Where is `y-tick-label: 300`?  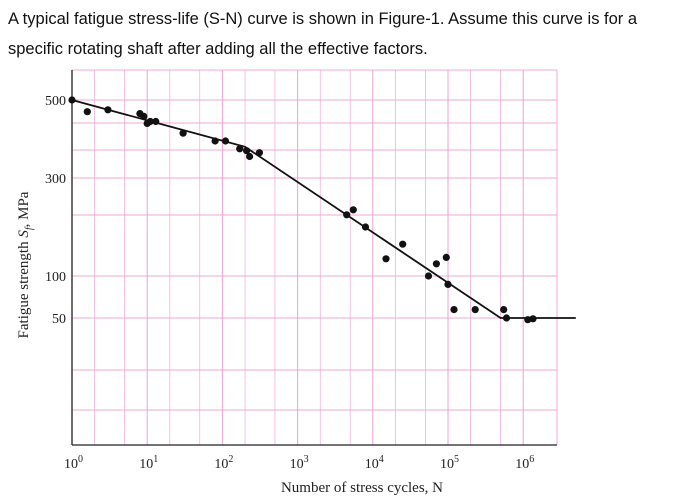
y-tick-label: 300 is located at coordinates (55, 179).